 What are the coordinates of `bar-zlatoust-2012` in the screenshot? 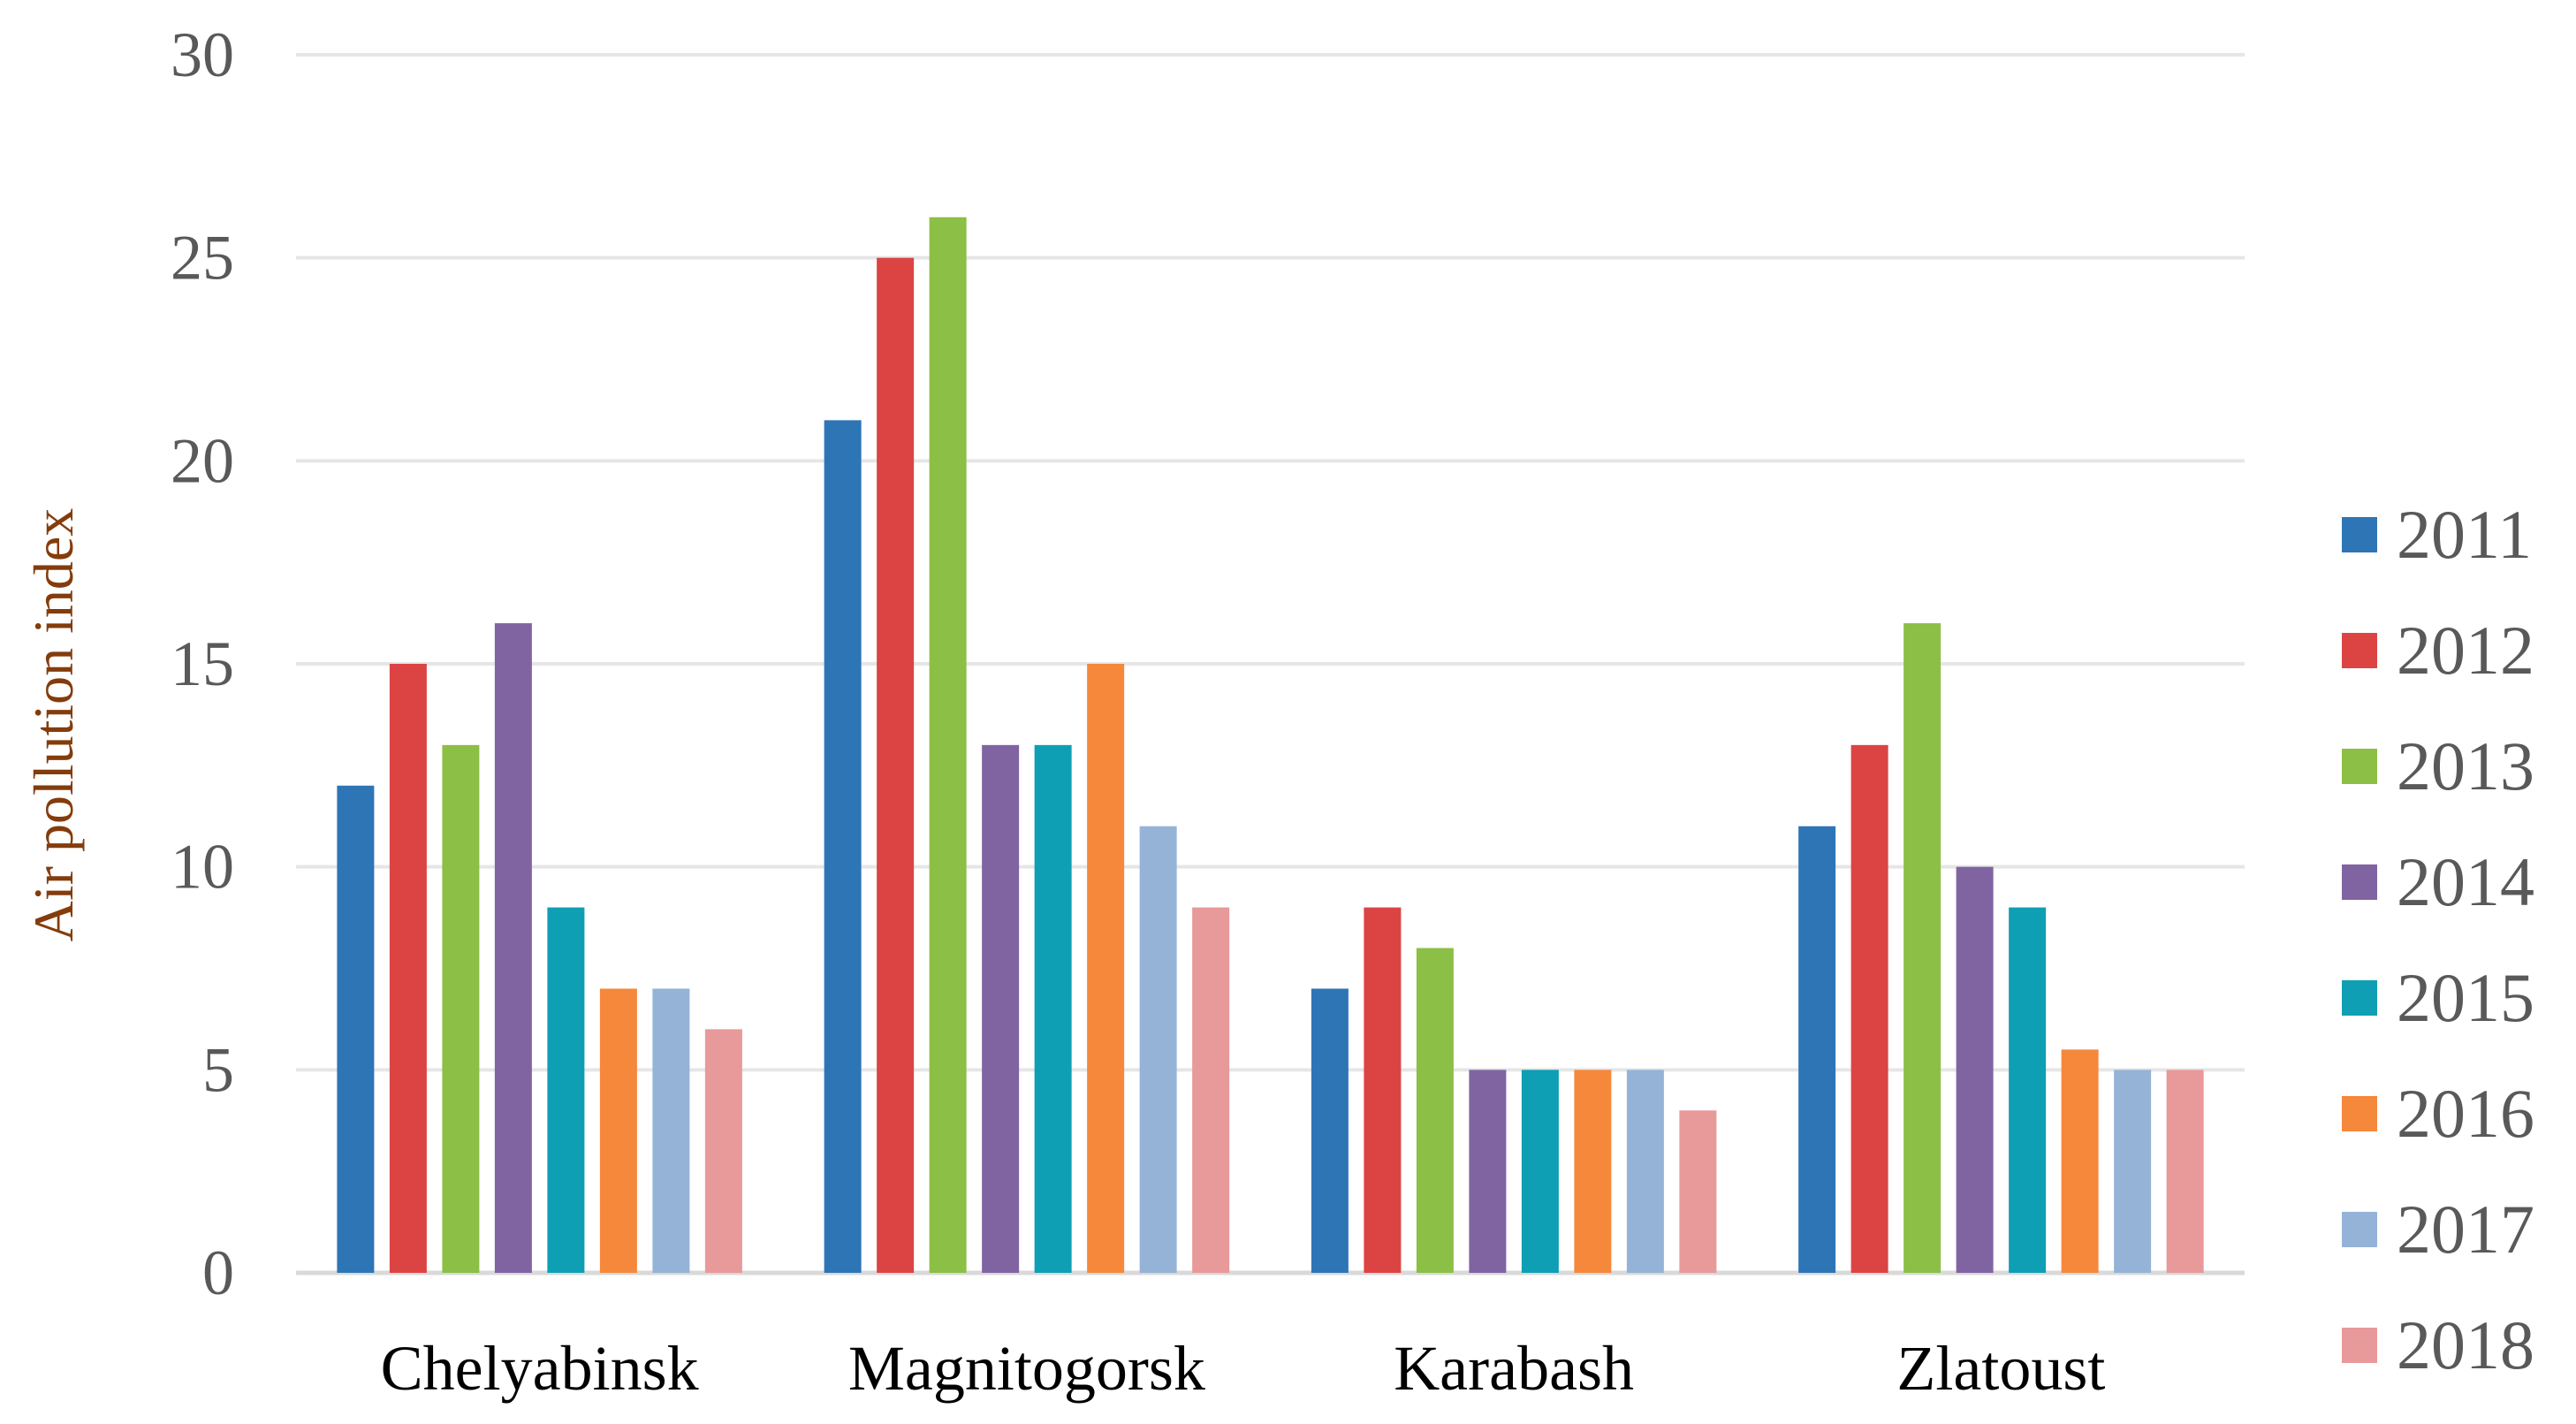 It's located at (1869, 1009).